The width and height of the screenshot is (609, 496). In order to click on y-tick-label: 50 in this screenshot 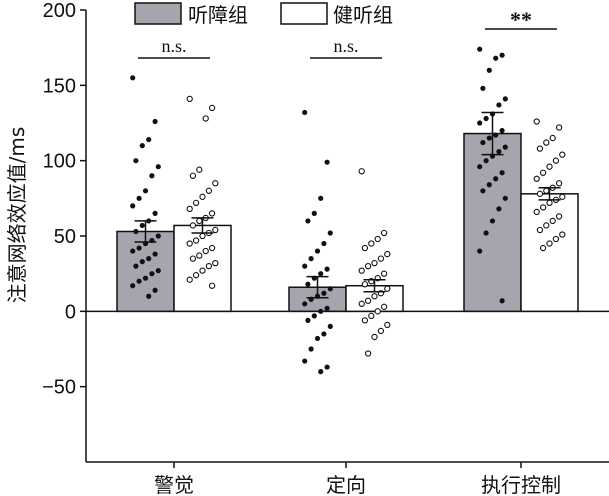, I will do `click(65, 237)`.